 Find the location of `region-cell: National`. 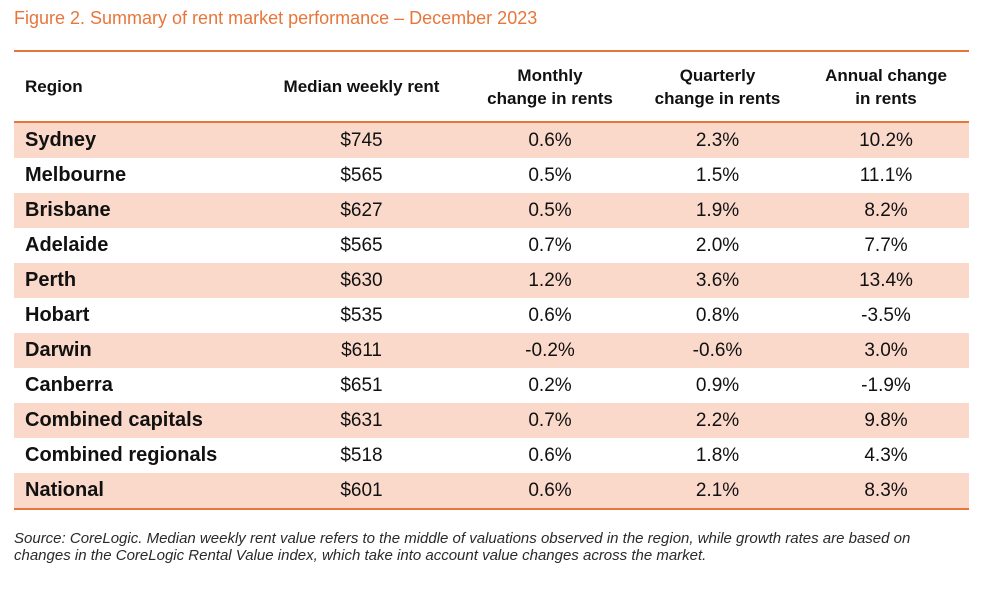

region-cell: National is located at coordinates (134, 491).